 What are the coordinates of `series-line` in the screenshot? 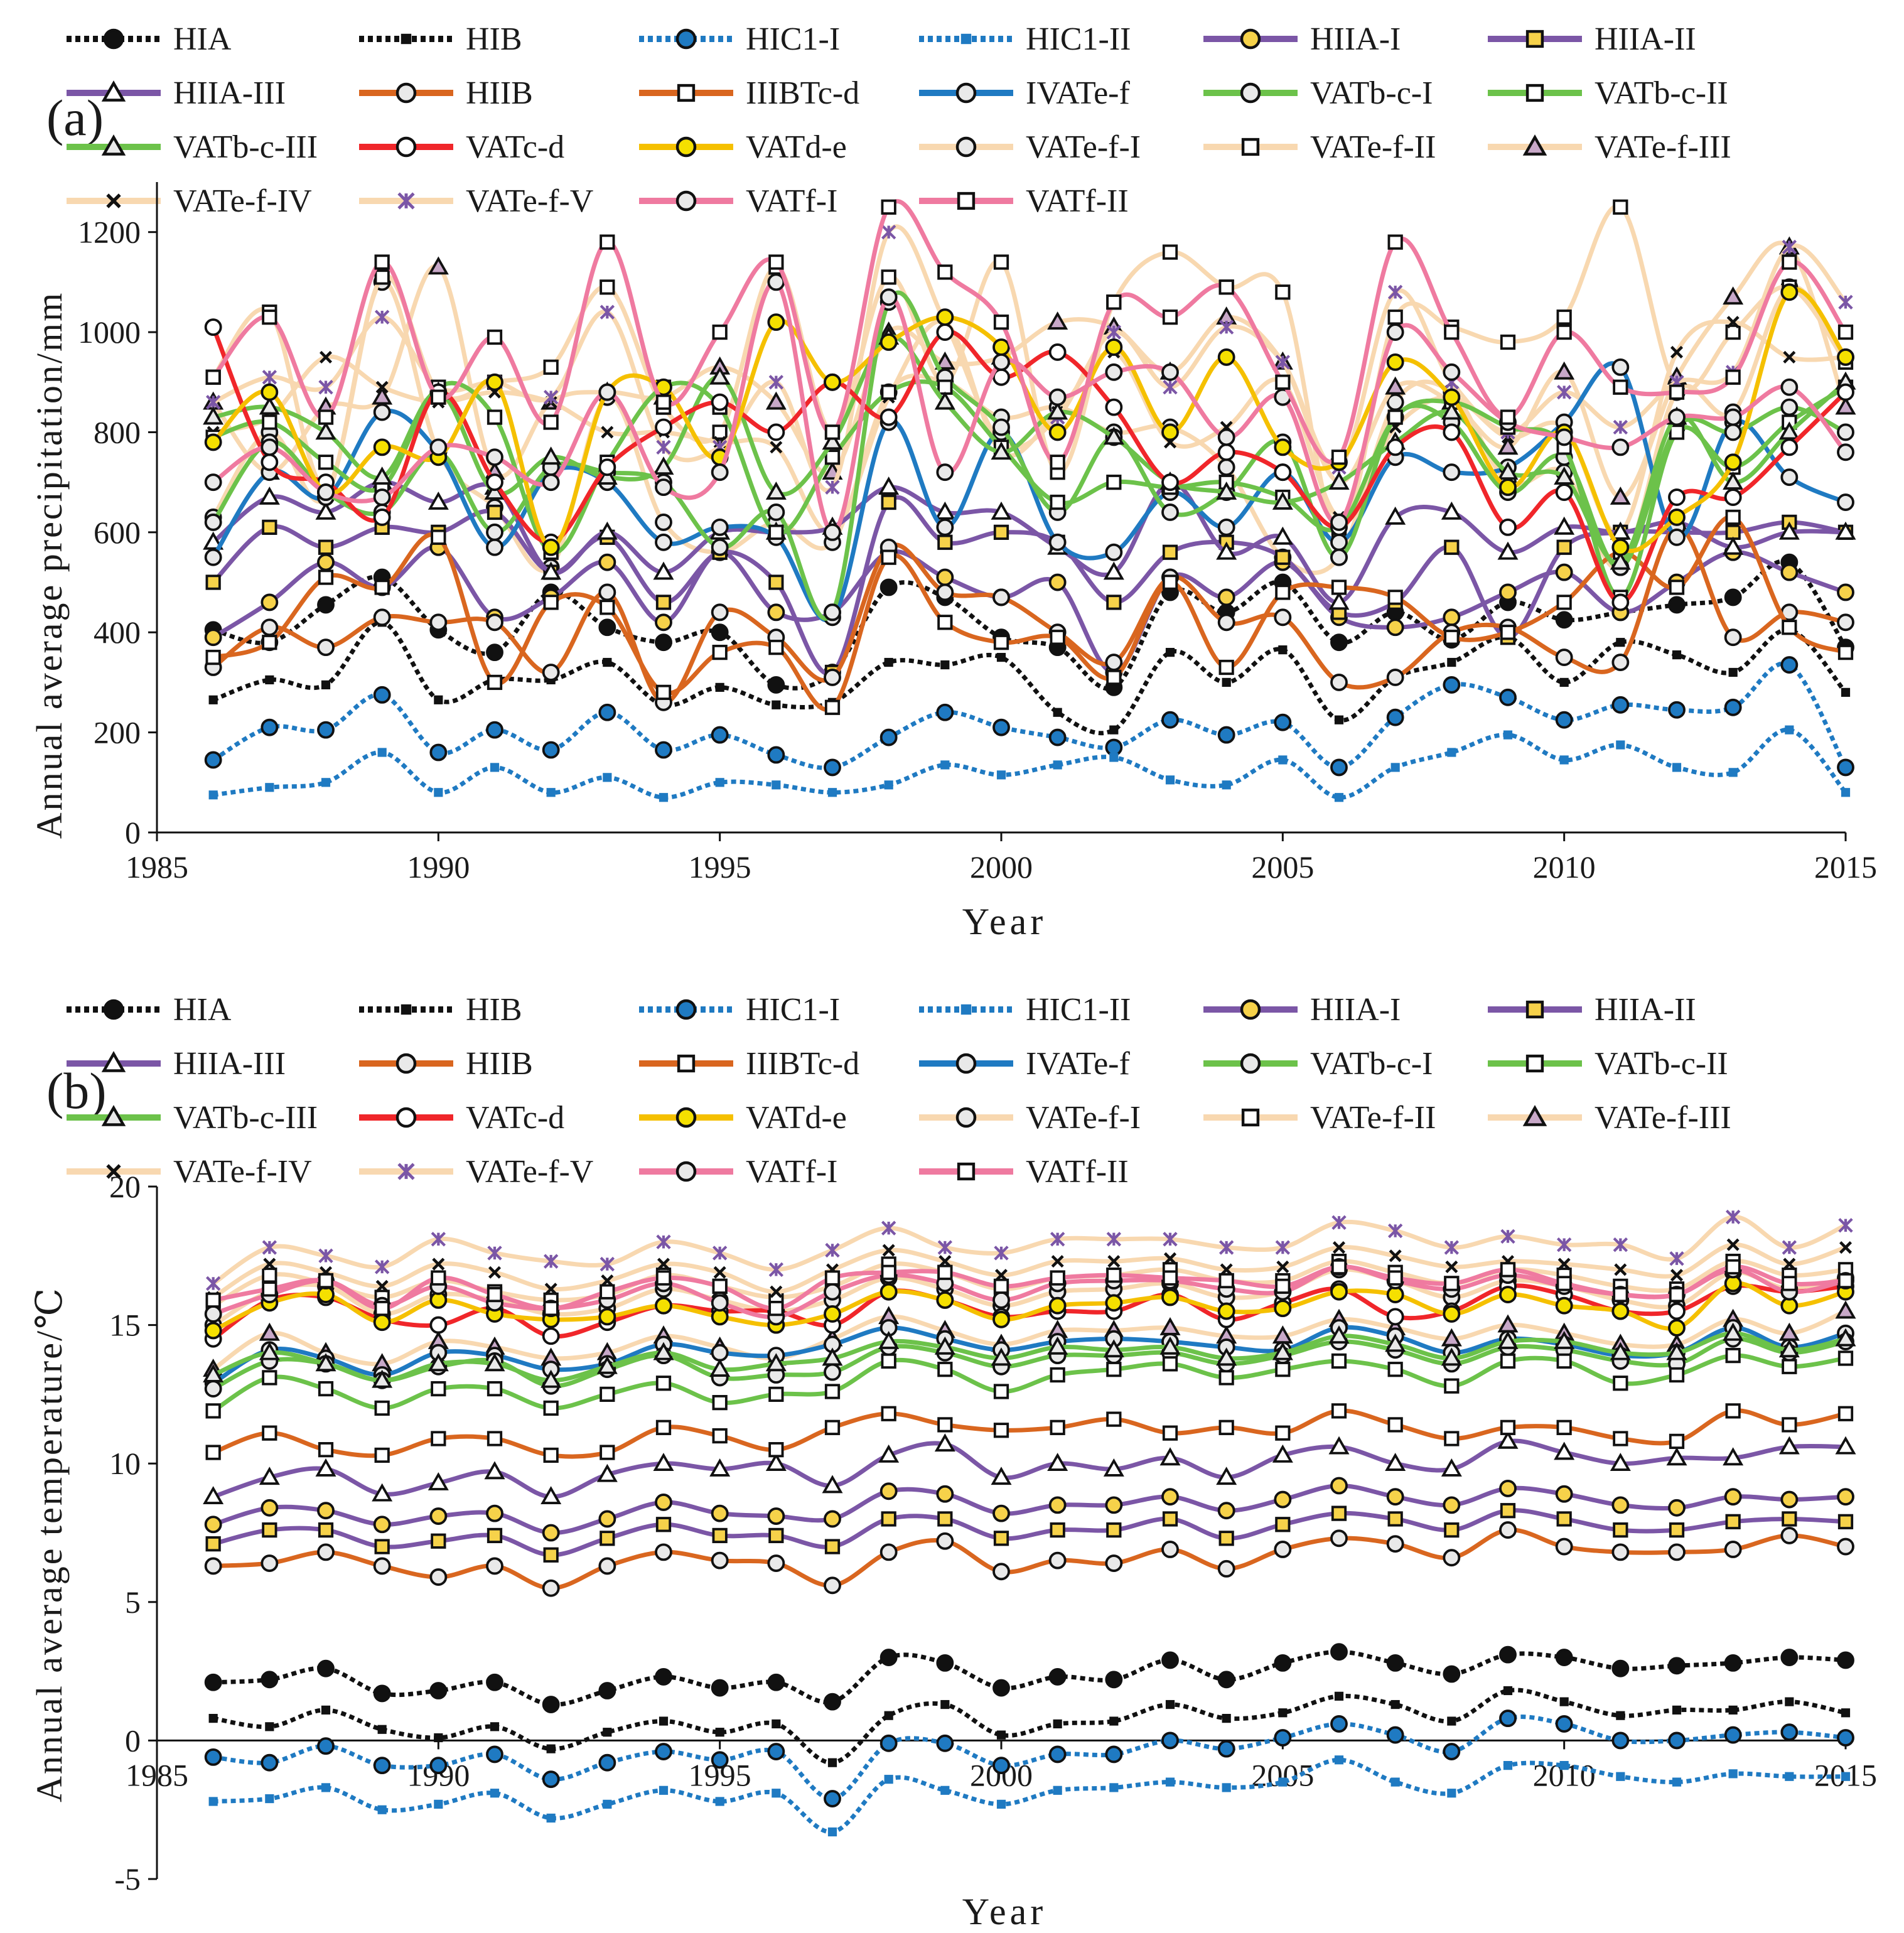 It's located at (1029, 1355).